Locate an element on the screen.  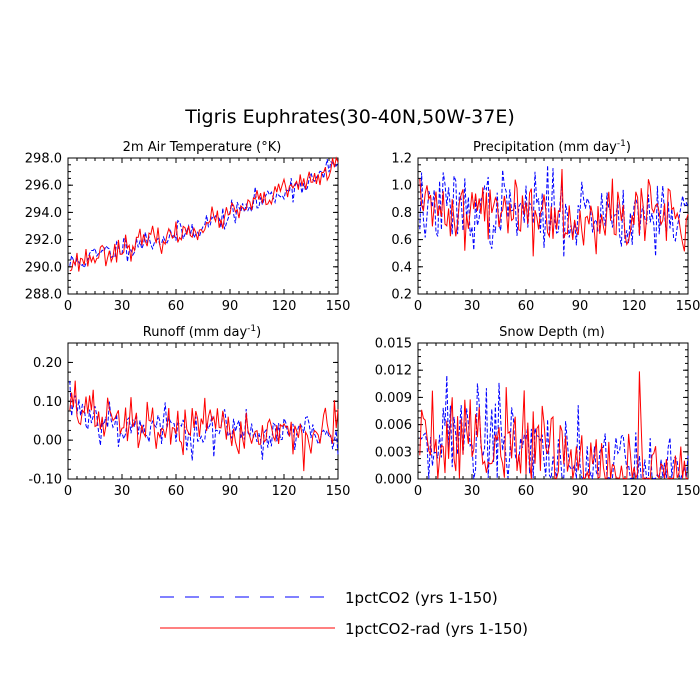
y-tick-label: 298.0 is located at coordinates (43, 159).